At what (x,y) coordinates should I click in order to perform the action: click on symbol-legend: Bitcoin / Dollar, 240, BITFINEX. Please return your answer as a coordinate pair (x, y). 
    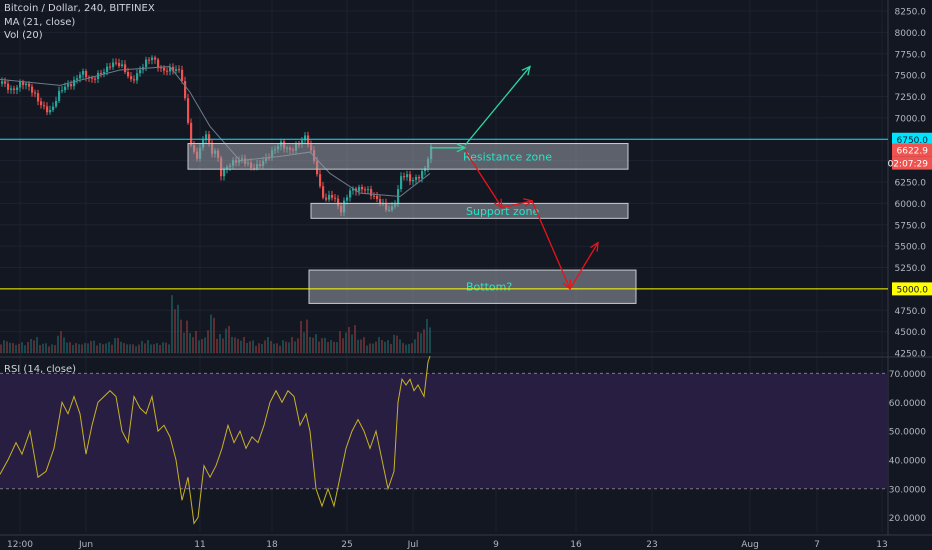
    Looking at the image, I should click on (79, 8).